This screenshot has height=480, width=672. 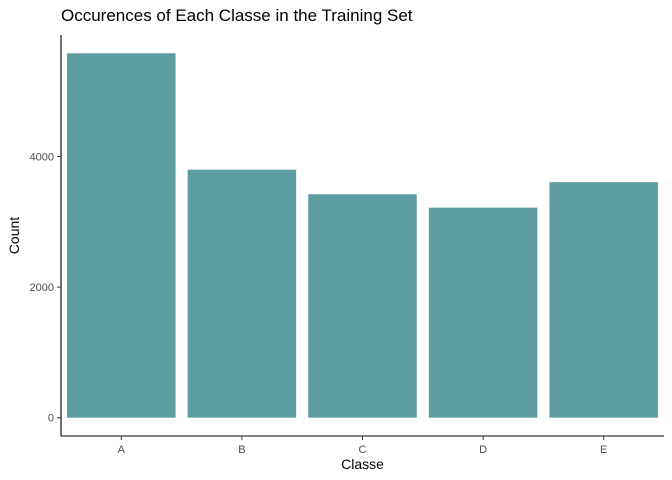 I want to click on x-tick-label: C, so click(x=363, y=450).